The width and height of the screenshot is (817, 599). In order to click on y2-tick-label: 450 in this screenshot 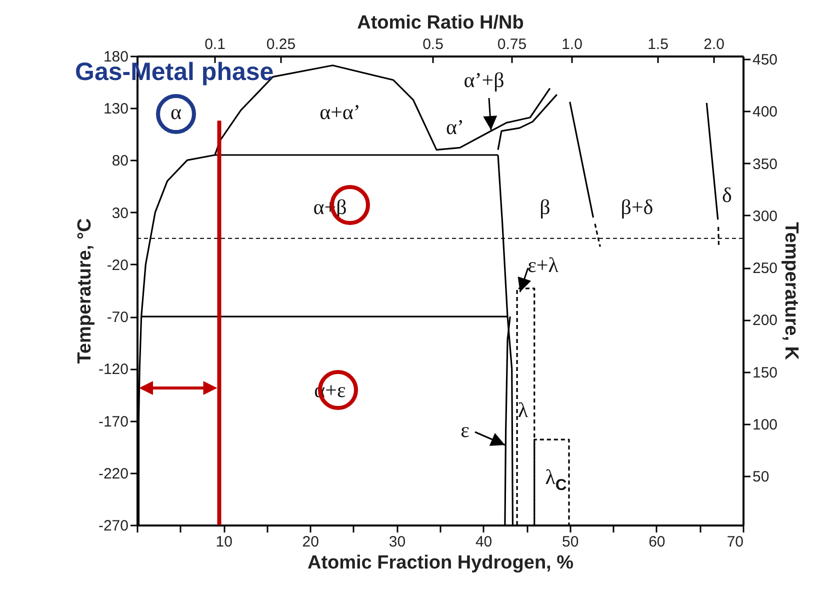, I will do `click(765, 60)`.